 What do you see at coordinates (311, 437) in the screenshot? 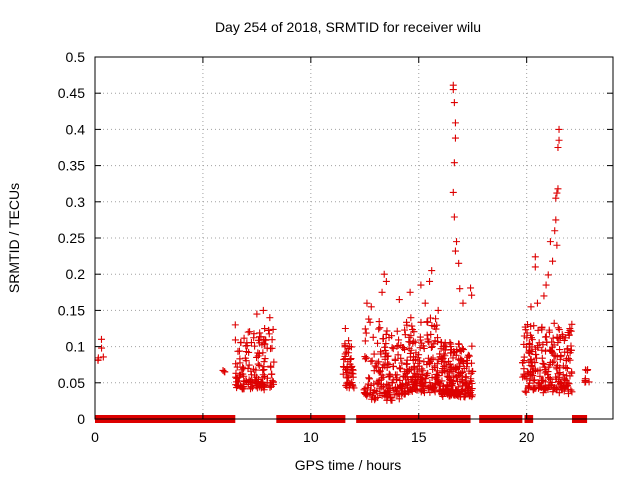
I see `x-tick-label: 10` at bounding box center [311, 437].